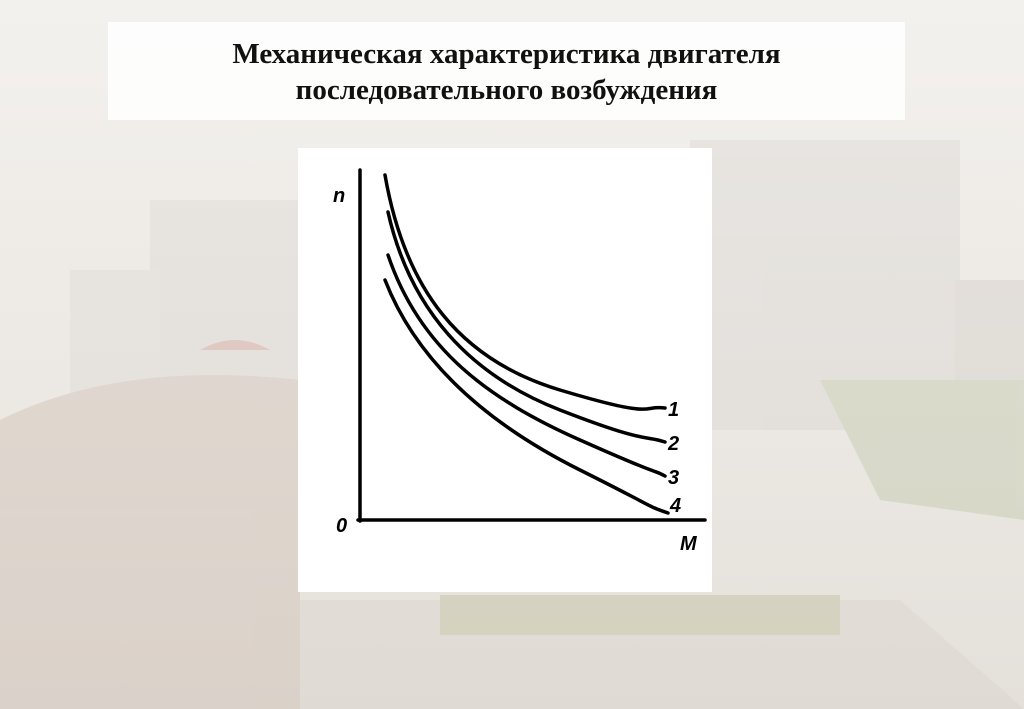 The width and height of the screenshot is (1024, 709). Describe the element at coordinates (673, 444) in the screenshot. I see `curve-label: 2` at that location.